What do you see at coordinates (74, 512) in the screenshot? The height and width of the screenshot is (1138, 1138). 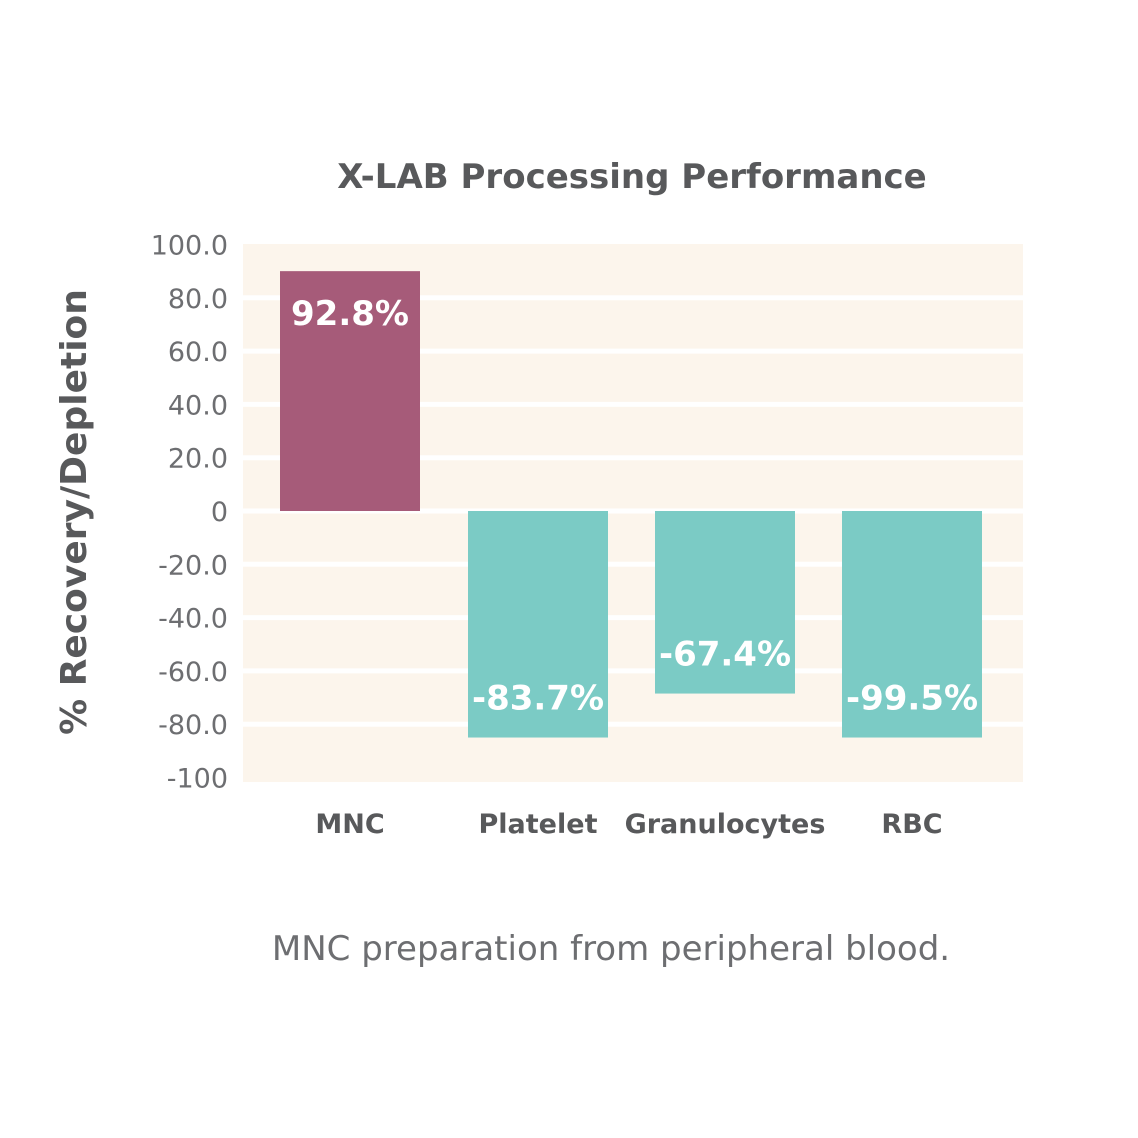 I see `y-axis-label: % Recovery/Depletion` at bounding box center [74, 512].